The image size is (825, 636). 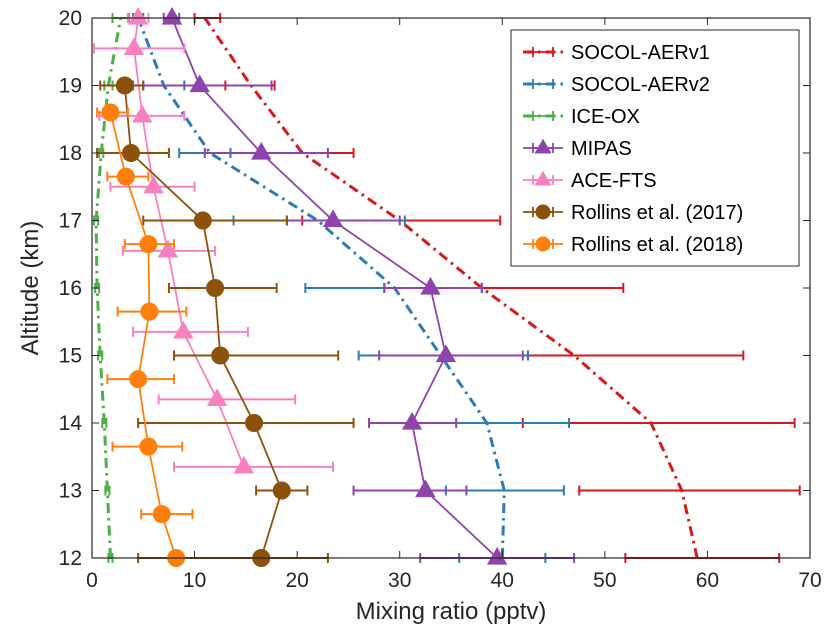 I want to click on legend-label: SOCOL-AERv1, so click(x=640, y=53).